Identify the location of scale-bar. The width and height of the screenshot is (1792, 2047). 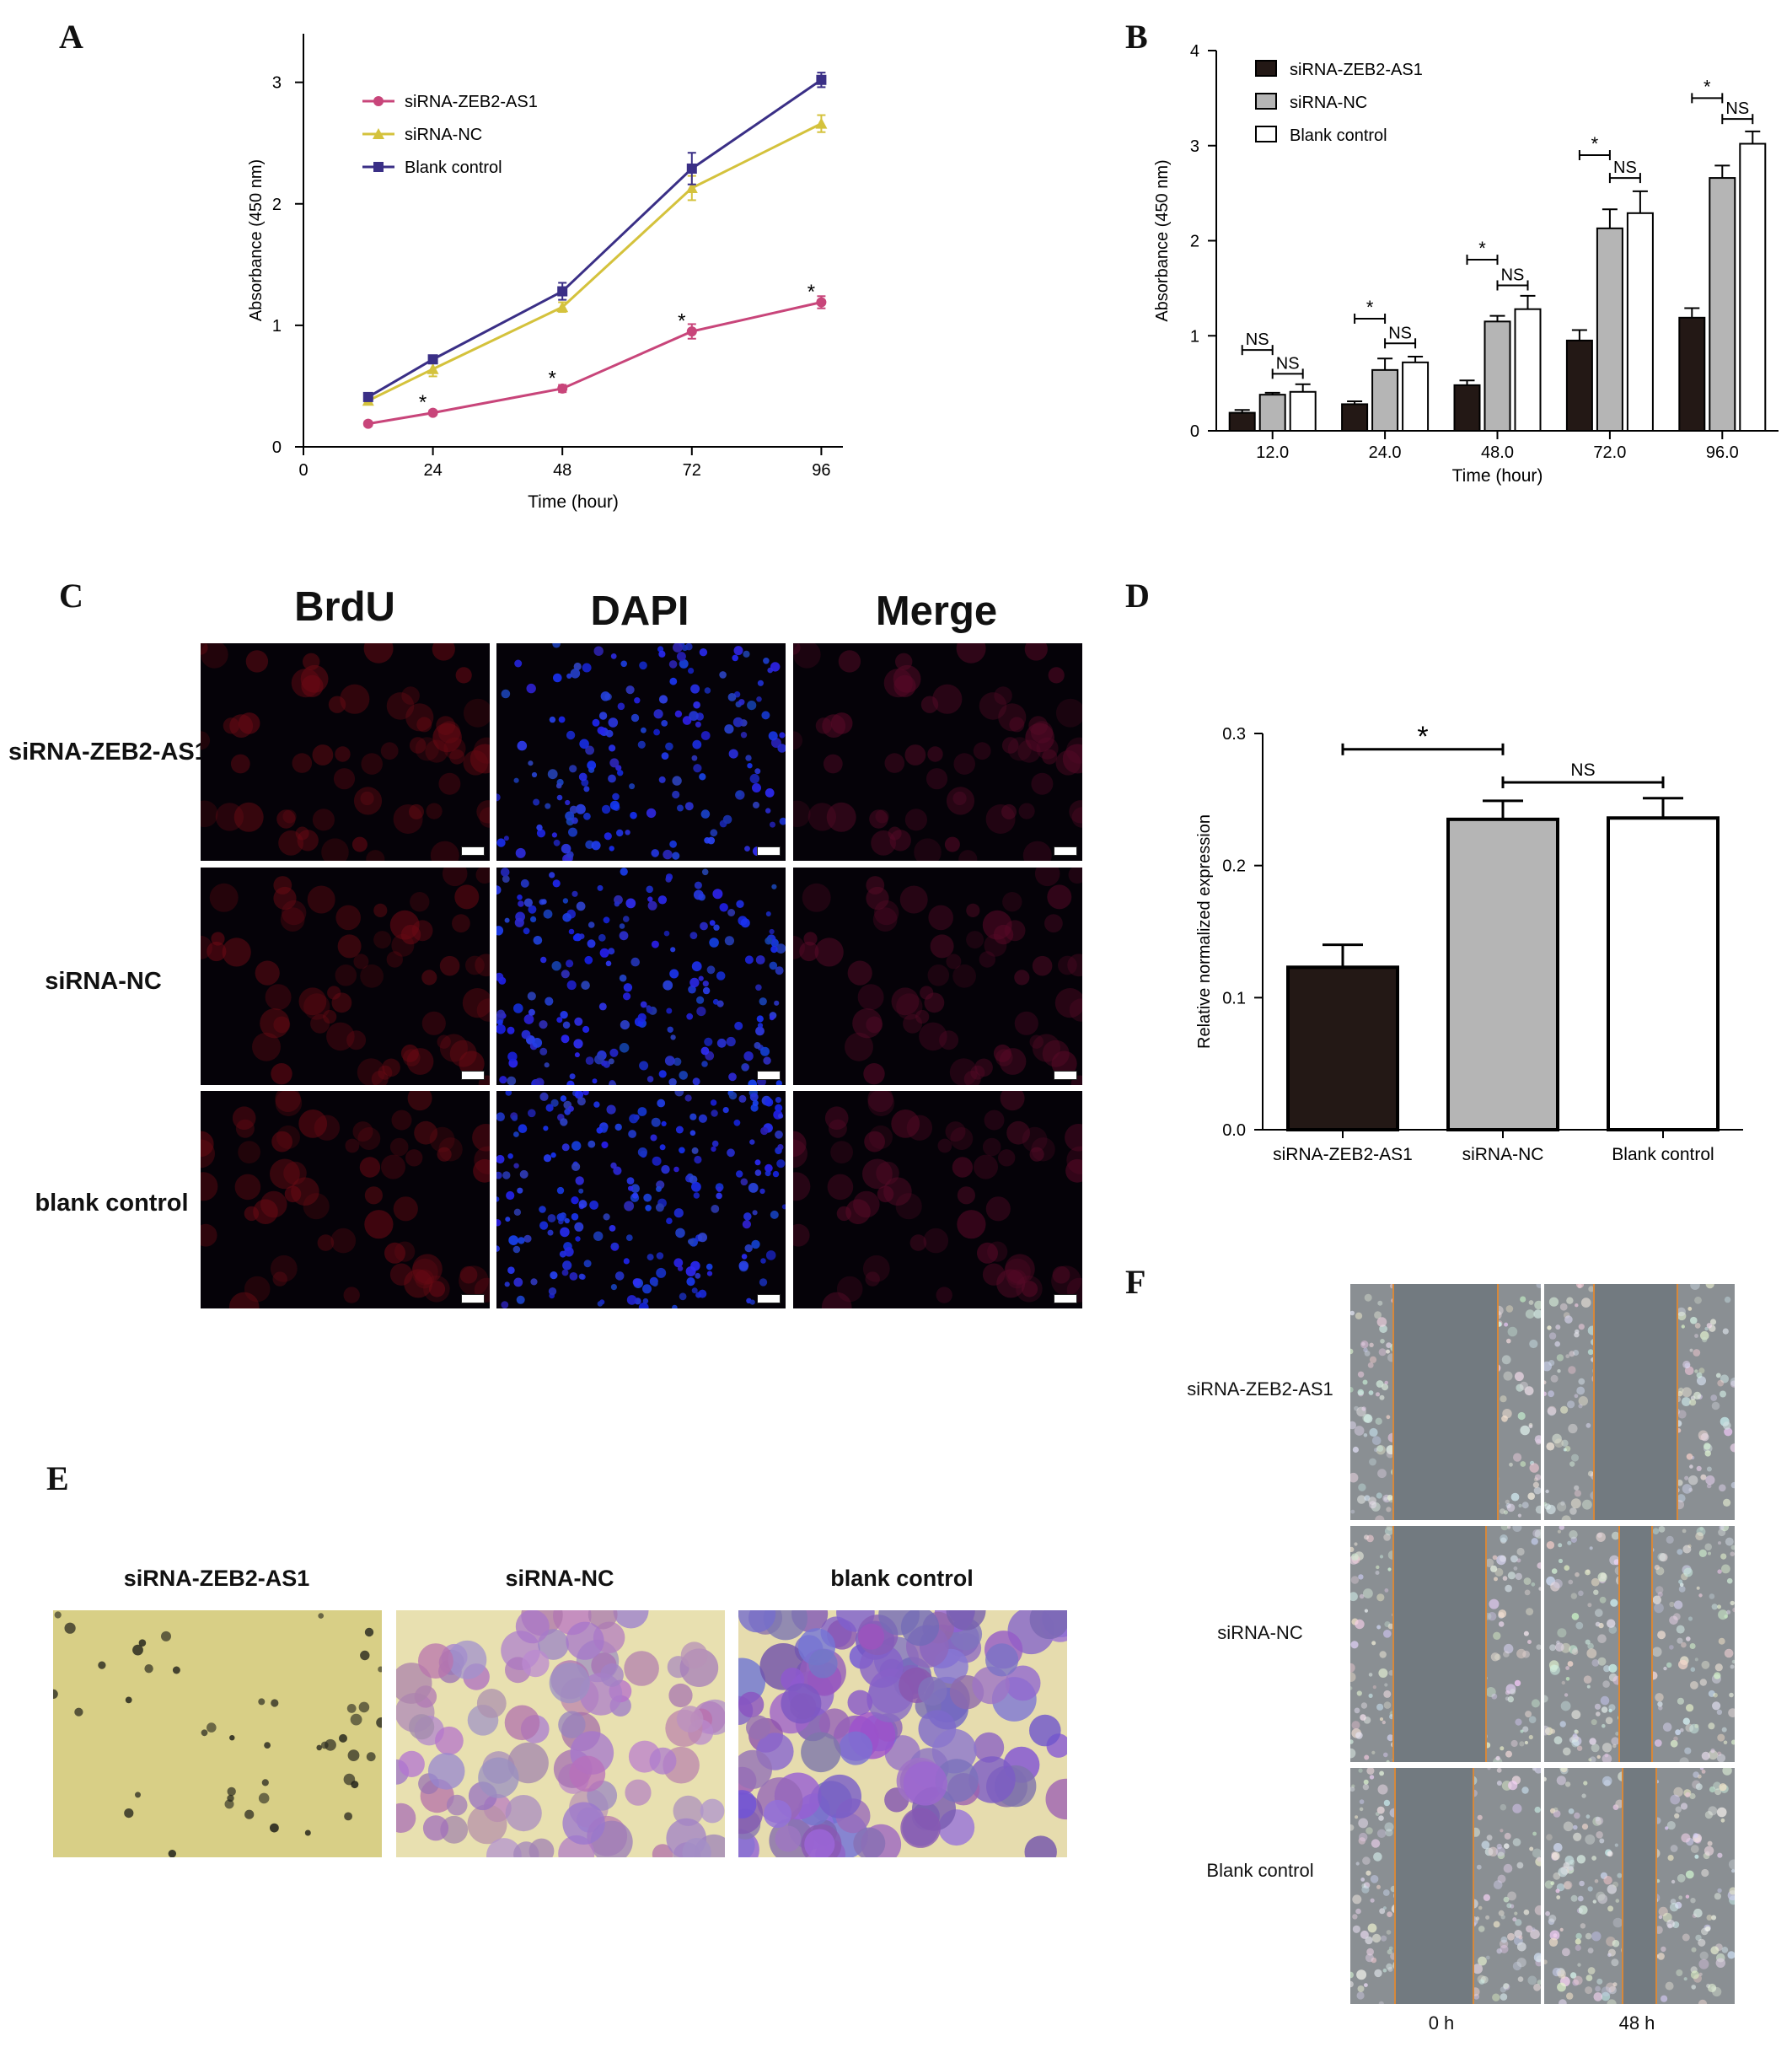
(1065, 1075).